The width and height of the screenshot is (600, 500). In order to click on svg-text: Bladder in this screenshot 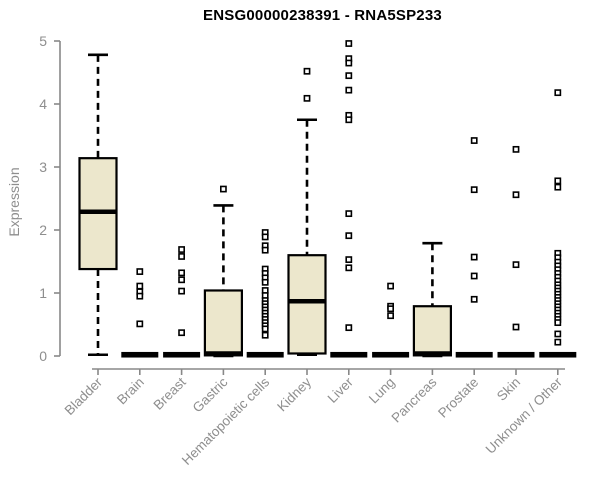, I will do `click(84, 396)`.